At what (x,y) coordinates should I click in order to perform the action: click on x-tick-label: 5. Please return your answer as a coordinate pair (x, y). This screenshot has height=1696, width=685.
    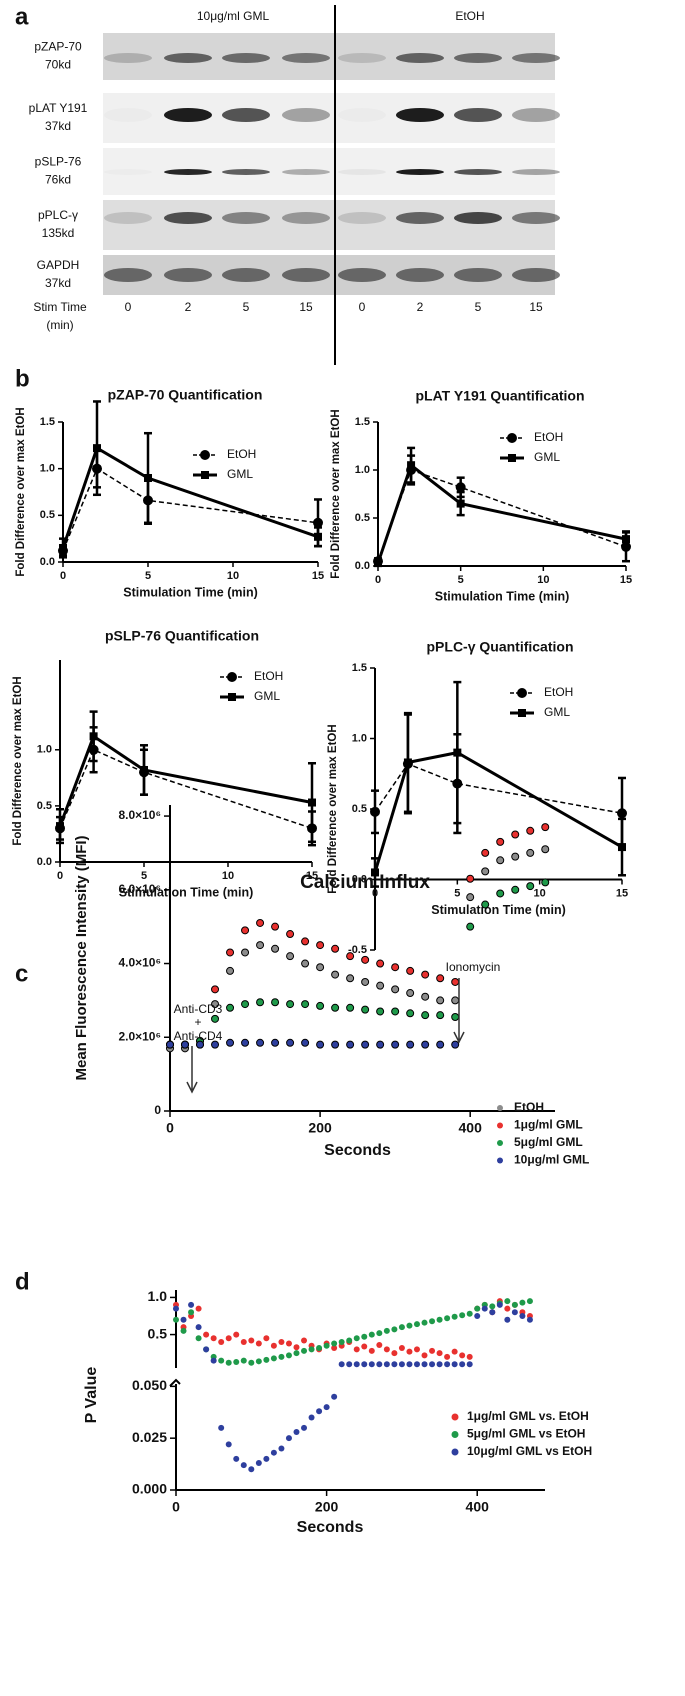
    Looking at the image, I should click on (144, 876).